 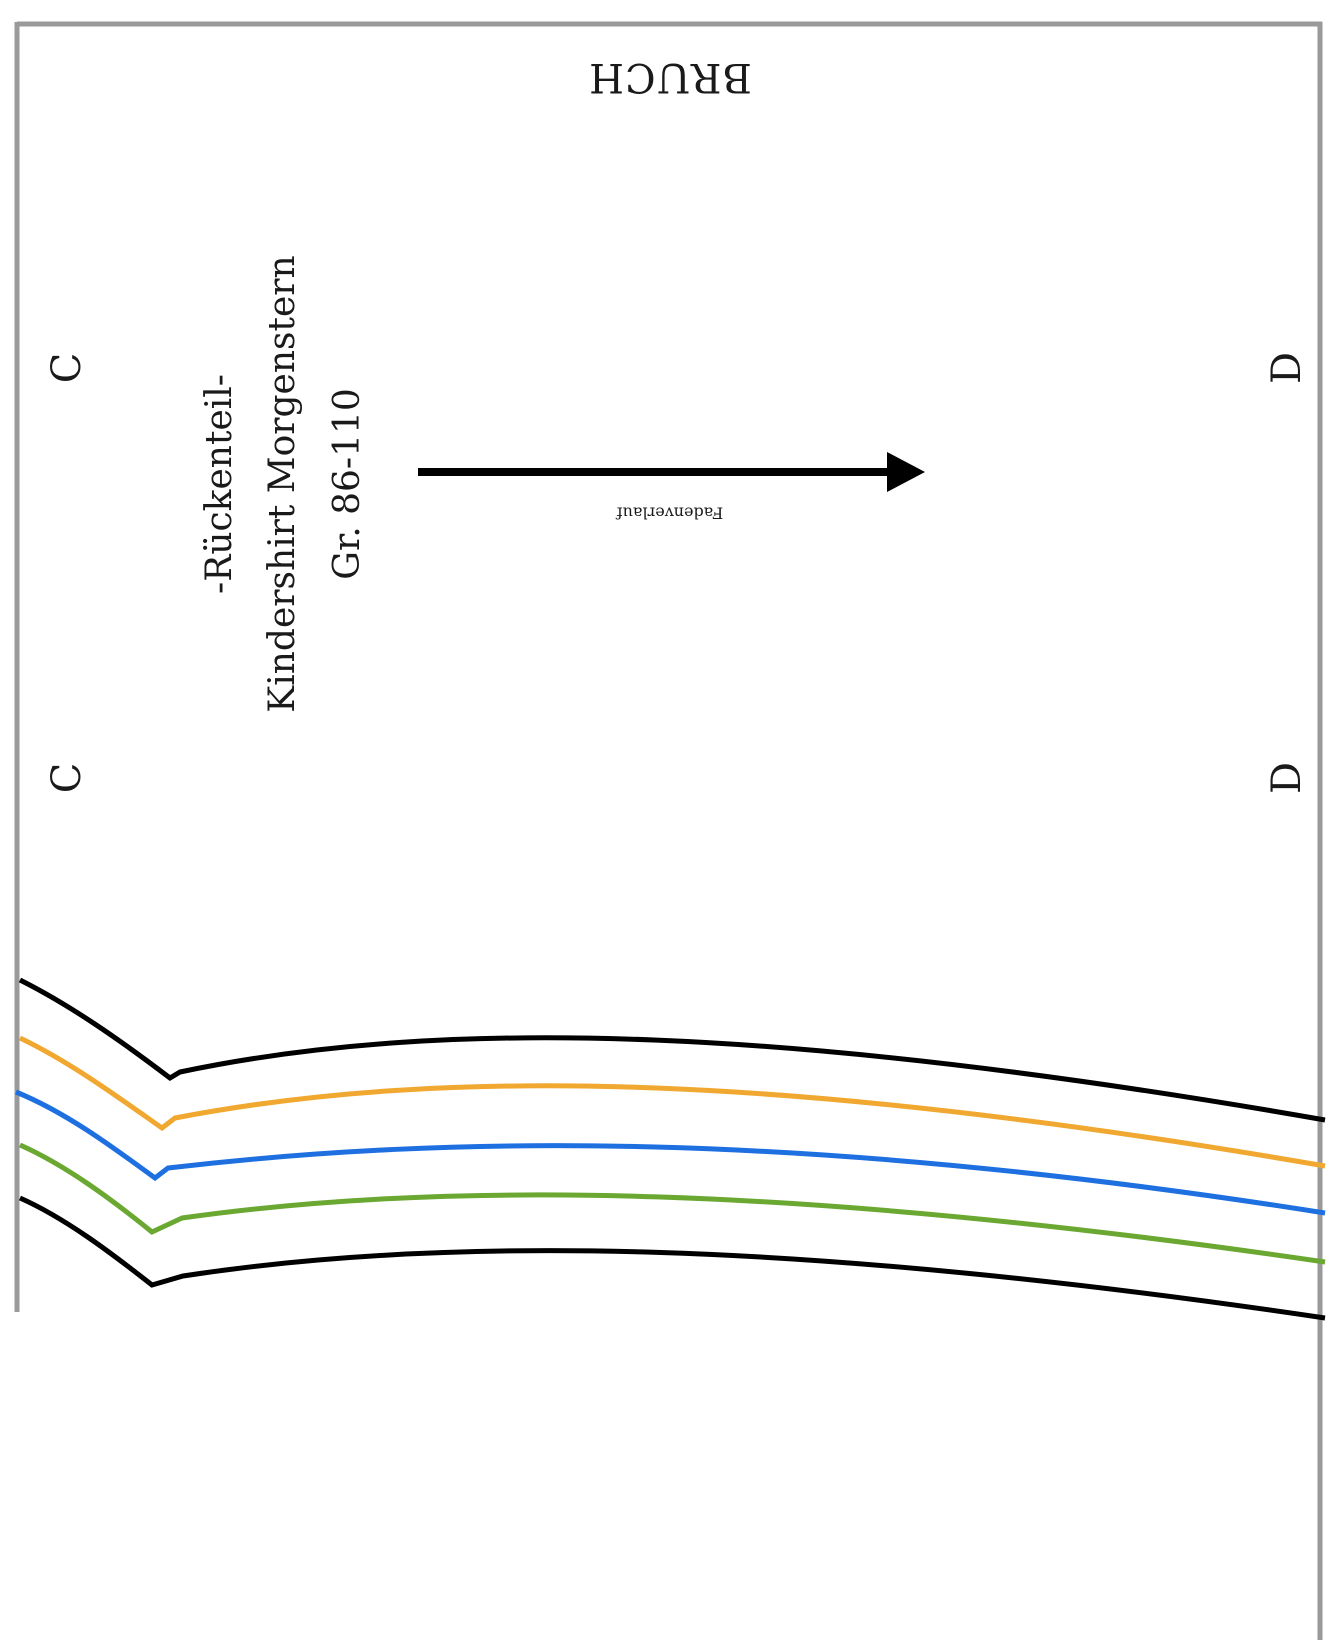 I want to click on notch-mark-d-top: D, so click(x=1287, y=368).